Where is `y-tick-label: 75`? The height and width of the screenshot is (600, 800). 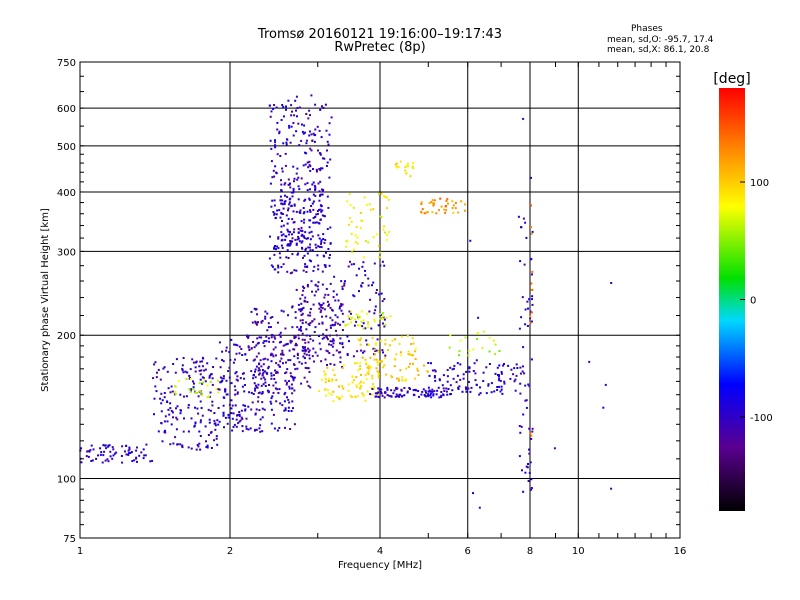 y-tick-label: 75 is located at coordinates (69, 539).